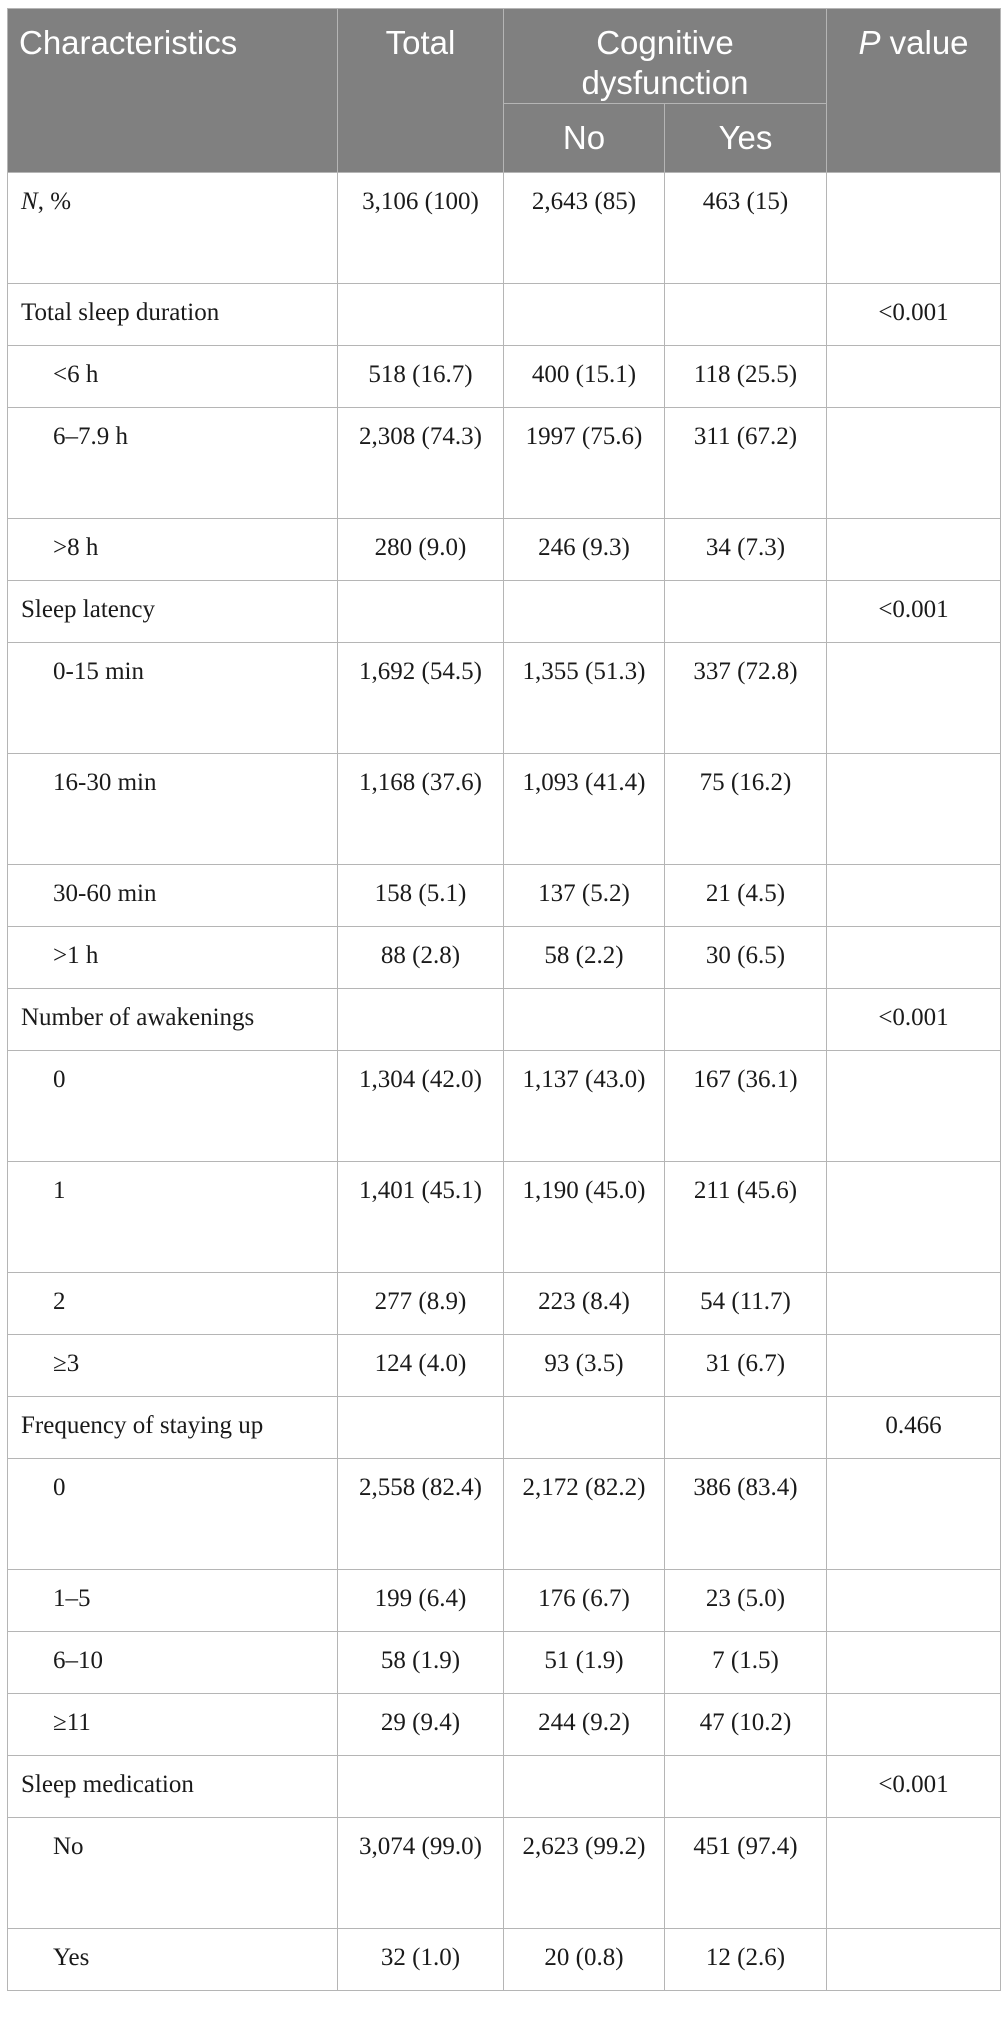  I want to click on cell-no: 1997 (75.6), so click(584, 463).